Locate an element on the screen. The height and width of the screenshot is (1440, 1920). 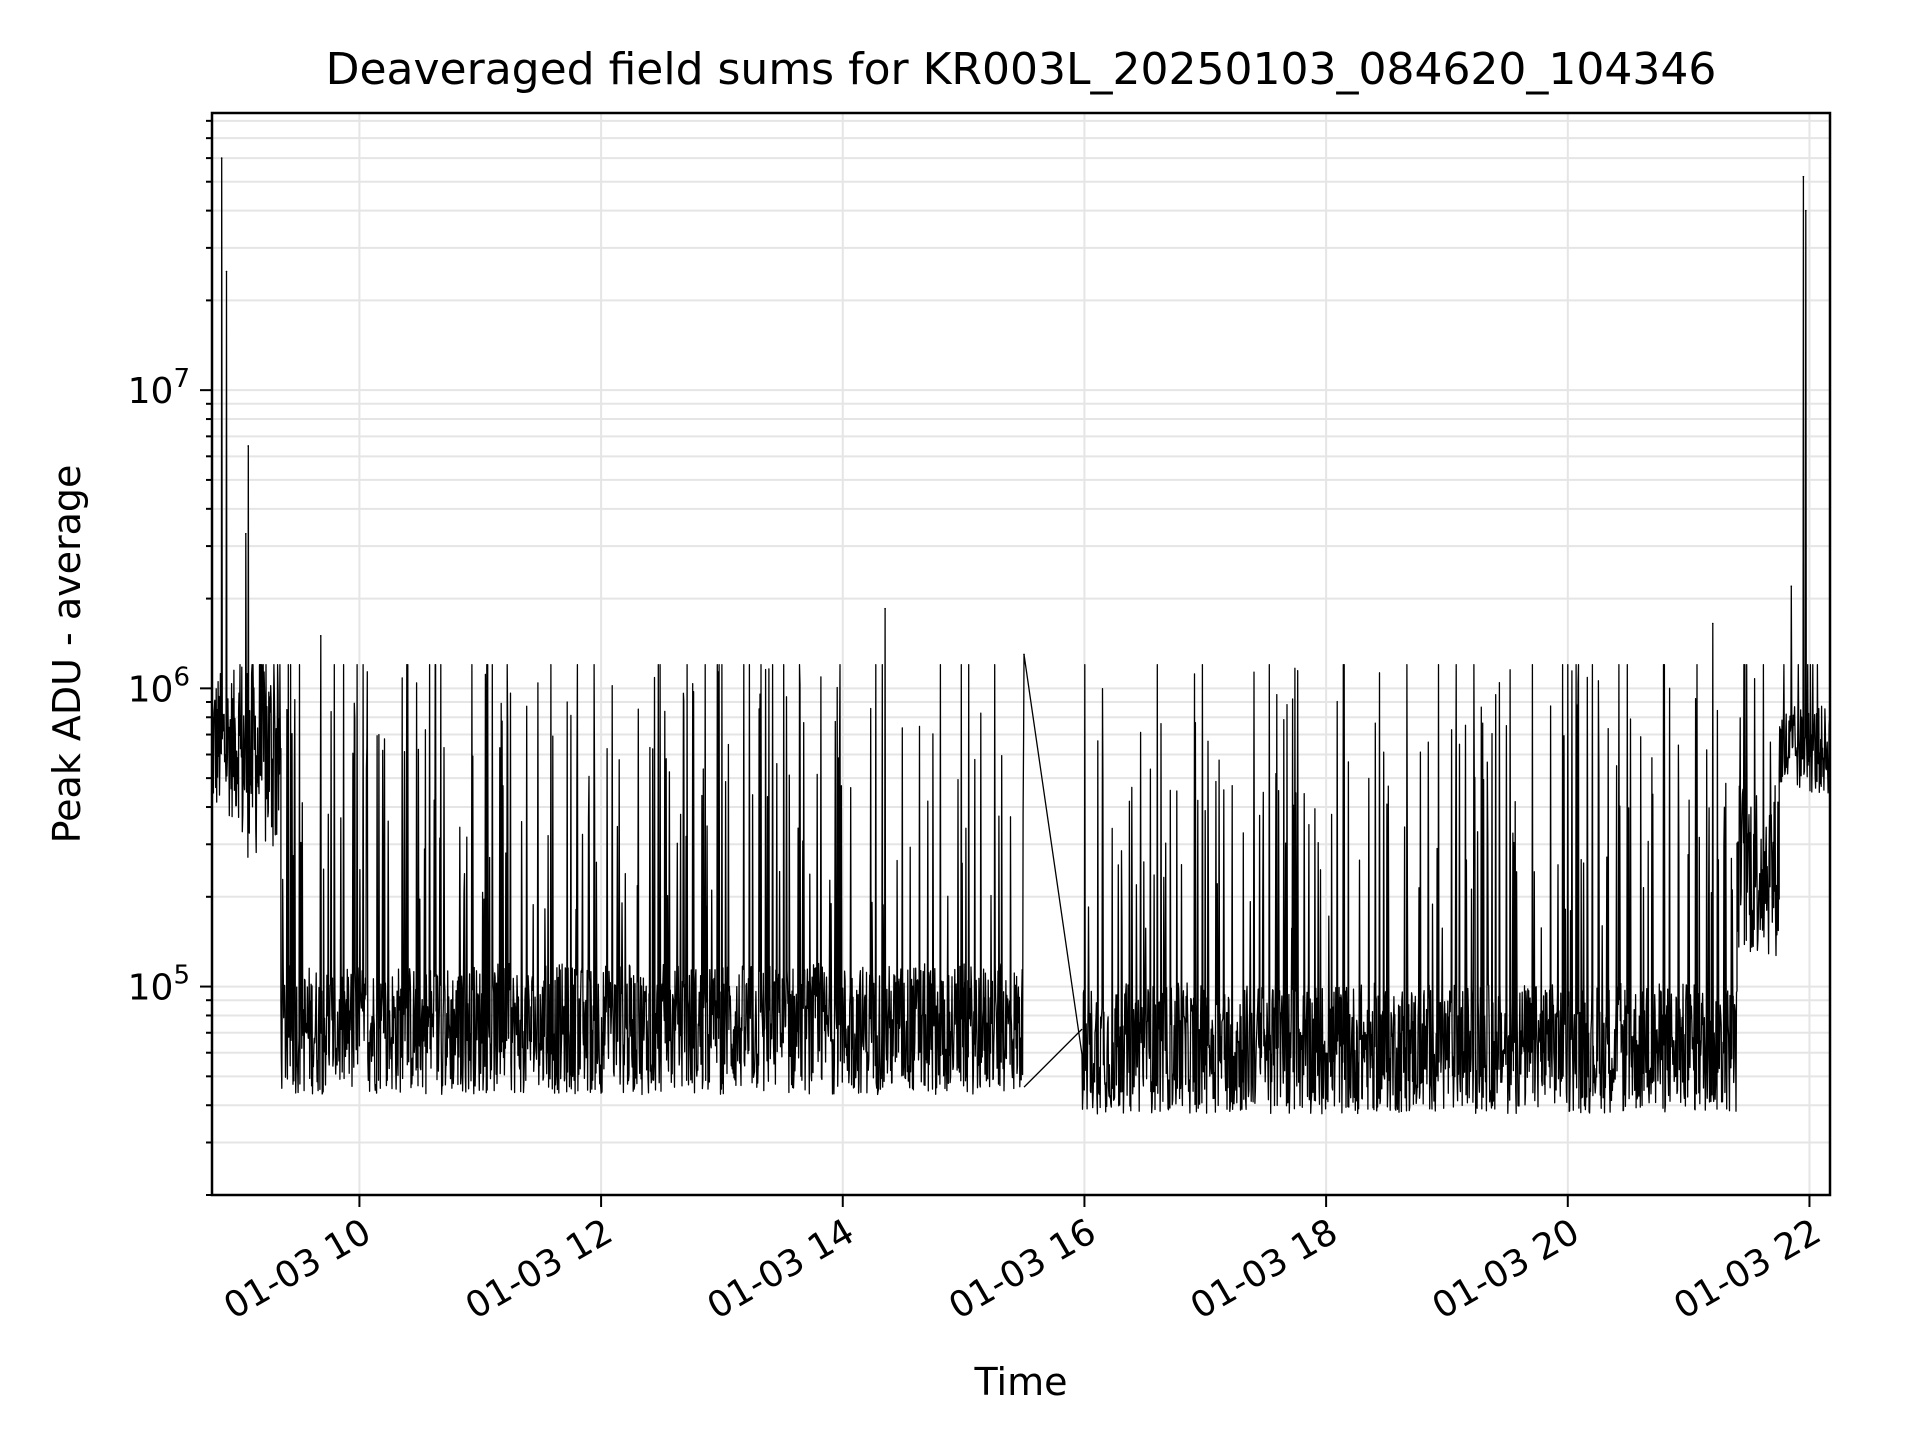
y-tick-exponent: 7 is located at coordinates (181, 379).